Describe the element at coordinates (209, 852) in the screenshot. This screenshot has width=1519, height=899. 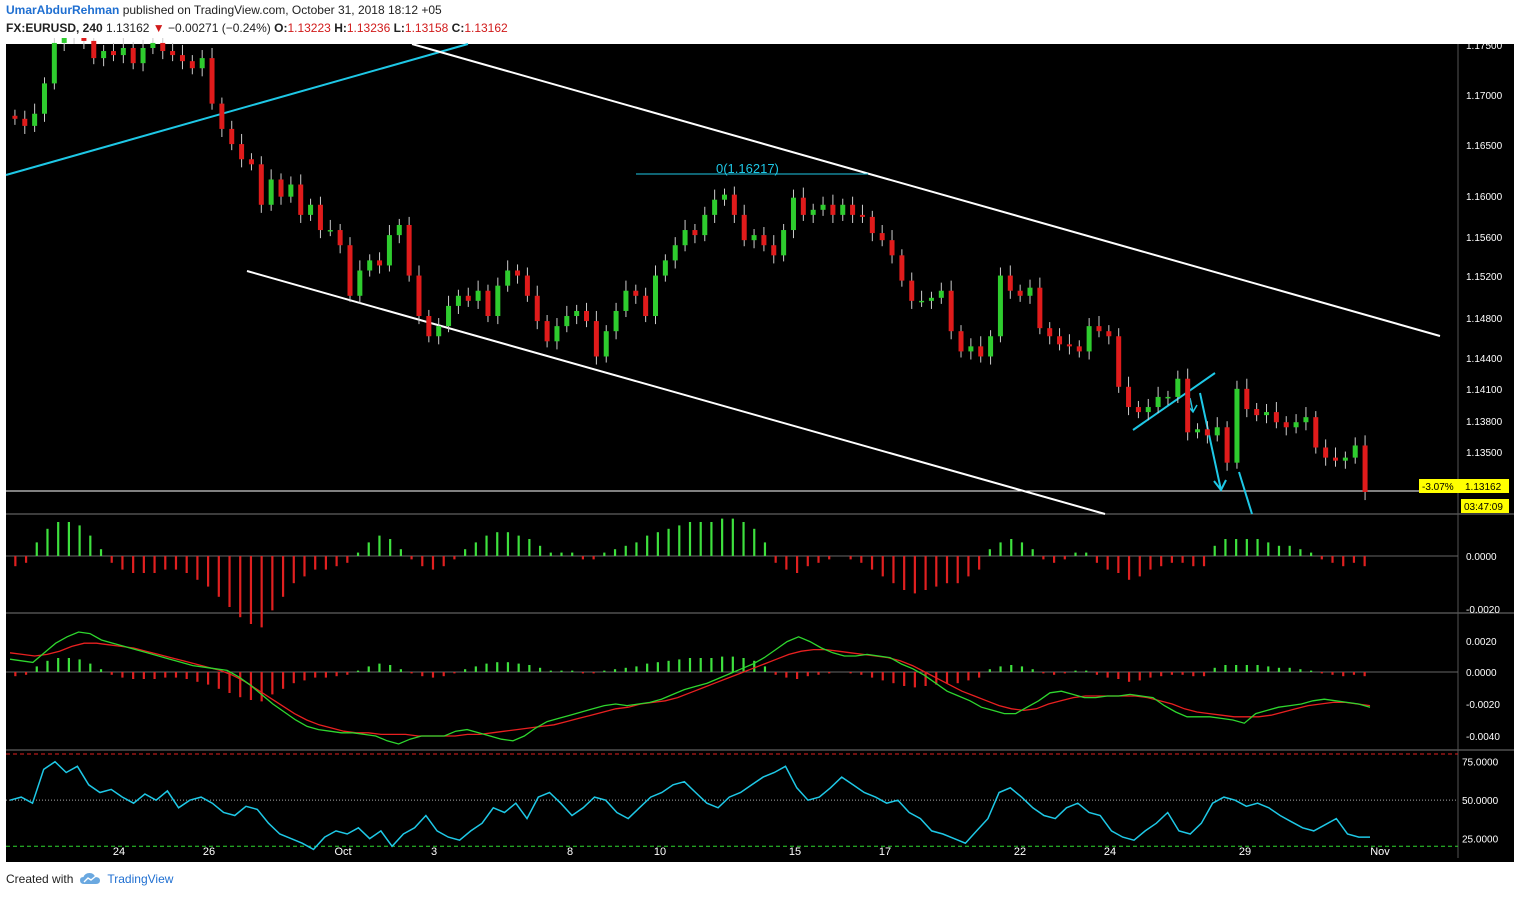
I see `time-tick-label: 26` at that location.